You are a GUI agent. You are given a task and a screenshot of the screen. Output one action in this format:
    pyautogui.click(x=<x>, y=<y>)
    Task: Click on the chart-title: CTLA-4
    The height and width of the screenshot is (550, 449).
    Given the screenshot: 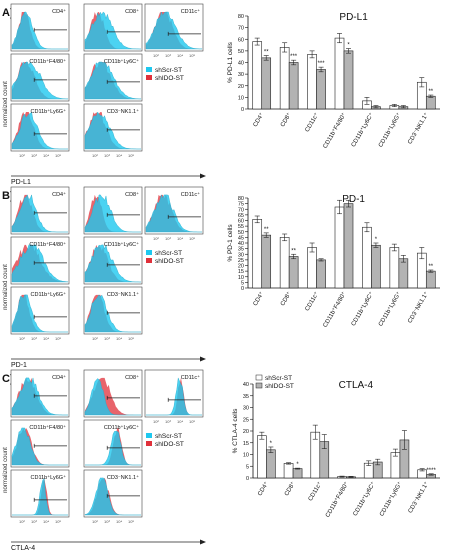 What is the action you would take?
    pyautogui.click(x=356, y=385)
    